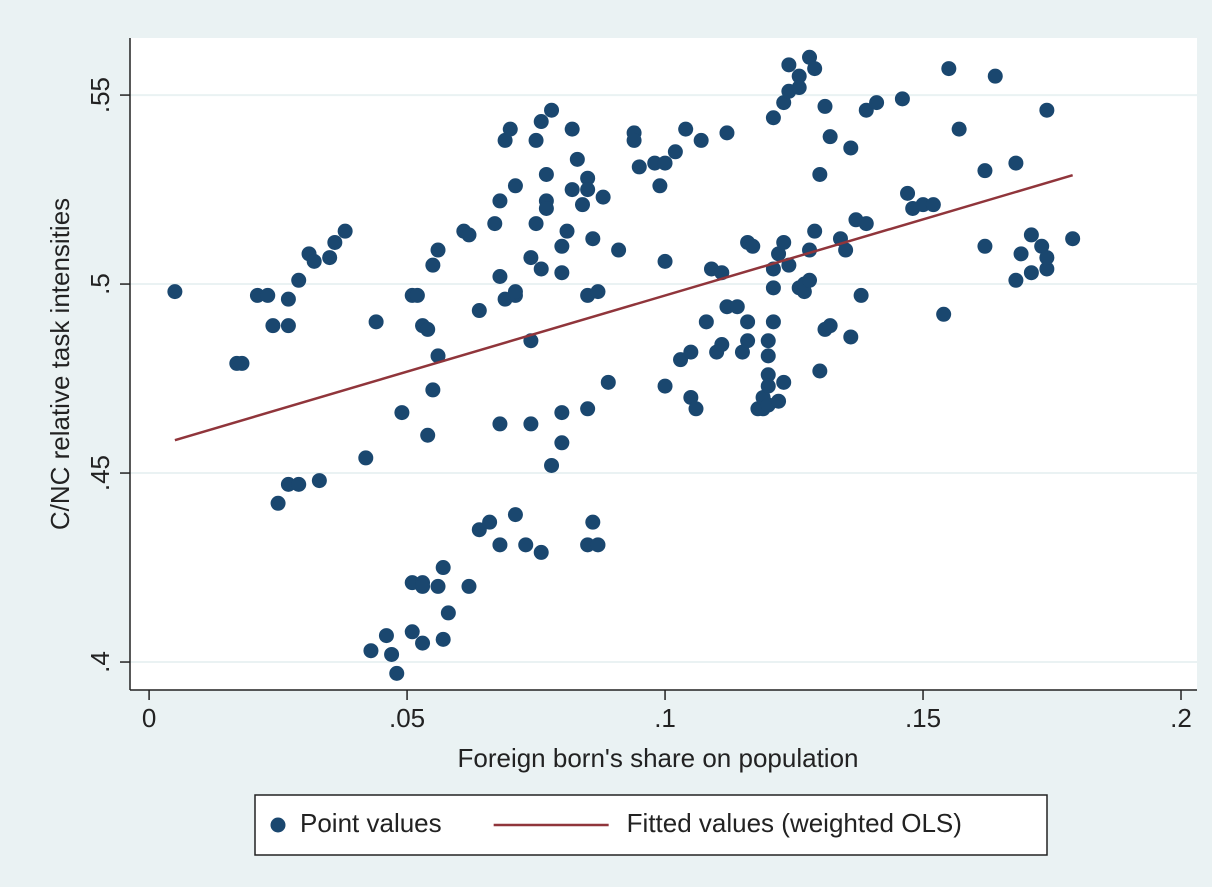 This screenshot has width=1212, height=887. I want to click on y-tick-label: .5, so click(100, 284).